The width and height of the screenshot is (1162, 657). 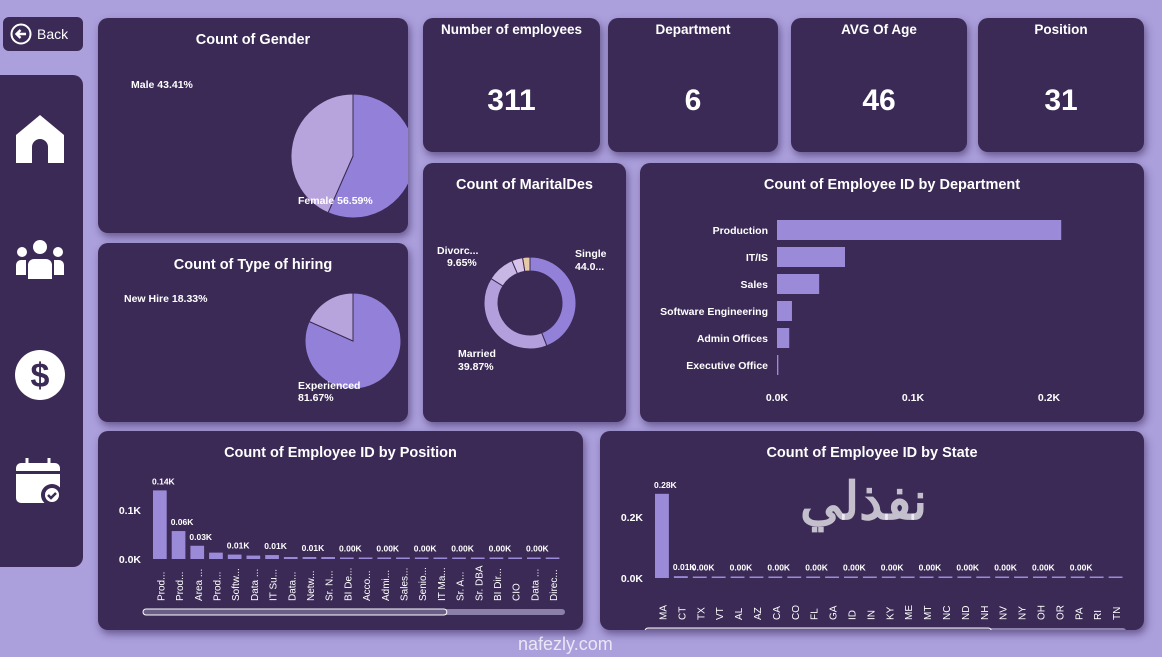 What do you see at coordinates (777, 613) in the screenshot?
I see `axis-tick-label: CA` at bounding box center [777, 613].